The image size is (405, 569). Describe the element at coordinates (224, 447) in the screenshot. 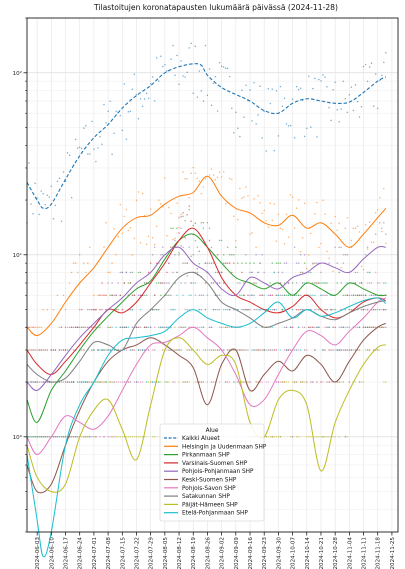

I see `legend-label: Helsingin ja Uudenmaan SHP` at that location.